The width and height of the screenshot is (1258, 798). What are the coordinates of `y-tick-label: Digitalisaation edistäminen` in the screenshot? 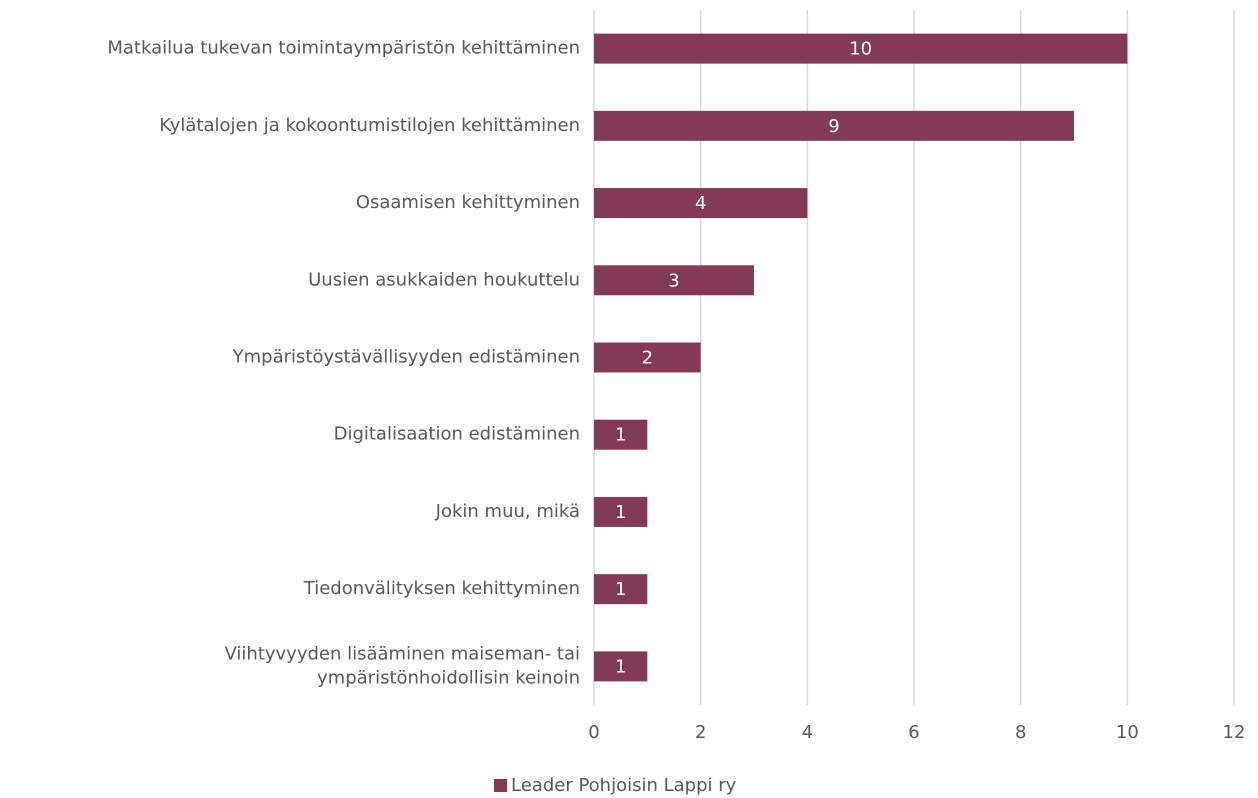 It's located at (457, 434).